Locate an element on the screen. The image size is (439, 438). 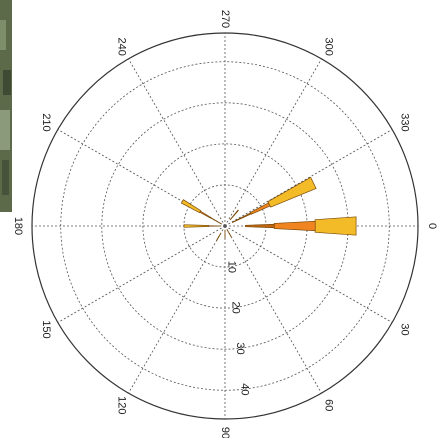
angle-label-330: 330 is located at coordinates (404, 122).